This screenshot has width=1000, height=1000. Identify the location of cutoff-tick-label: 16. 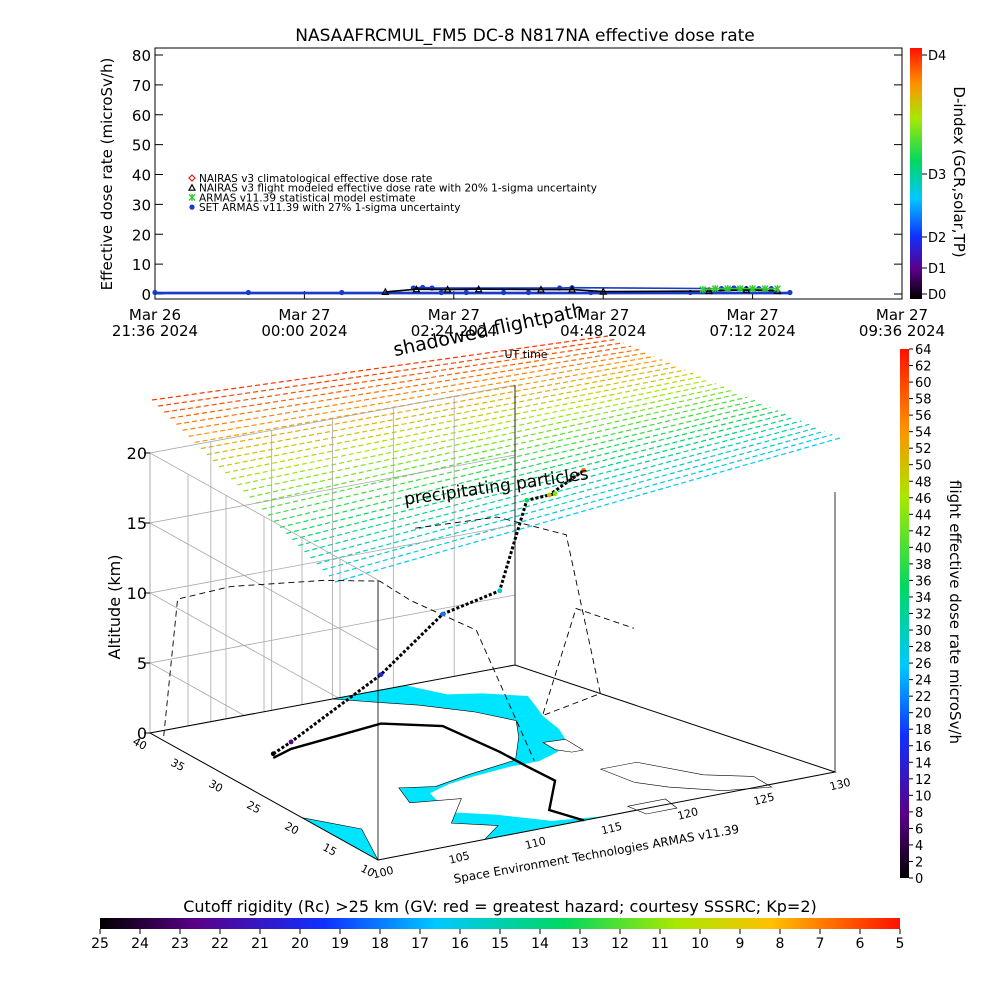
(460, 944).